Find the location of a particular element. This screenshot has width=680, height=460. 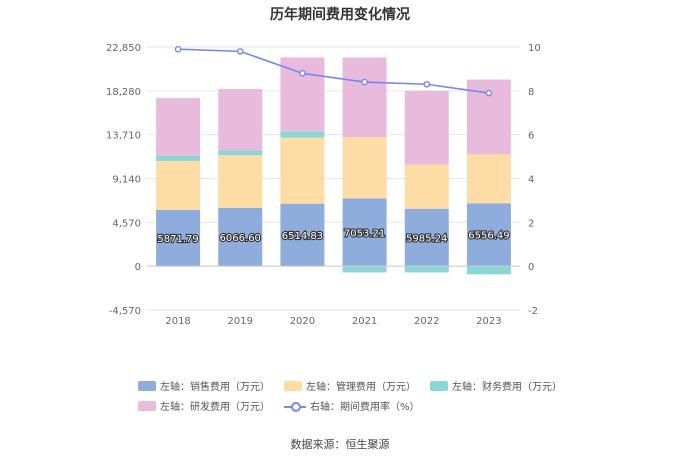

legend-item-admin: 左轴：管理费用（万元） is located at coordinates (350, 385).